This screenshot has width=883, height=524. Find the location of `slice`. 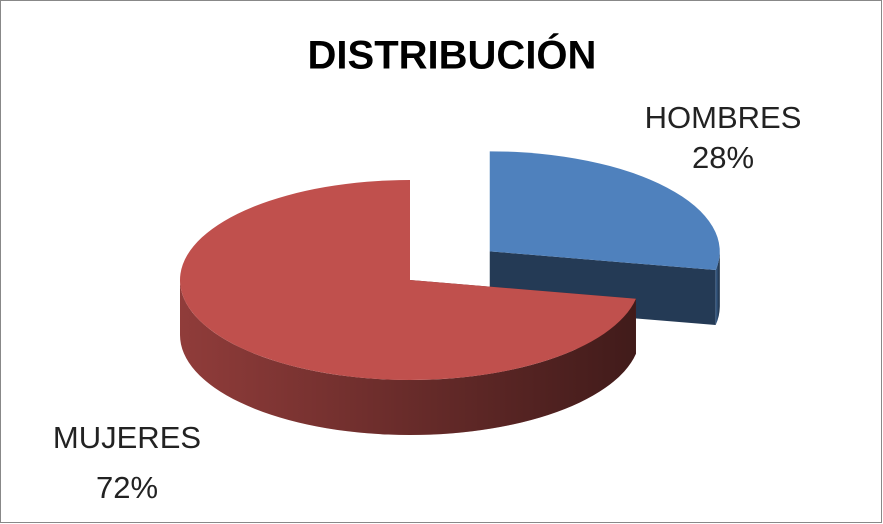

slice is located at coordinates (604, 211).